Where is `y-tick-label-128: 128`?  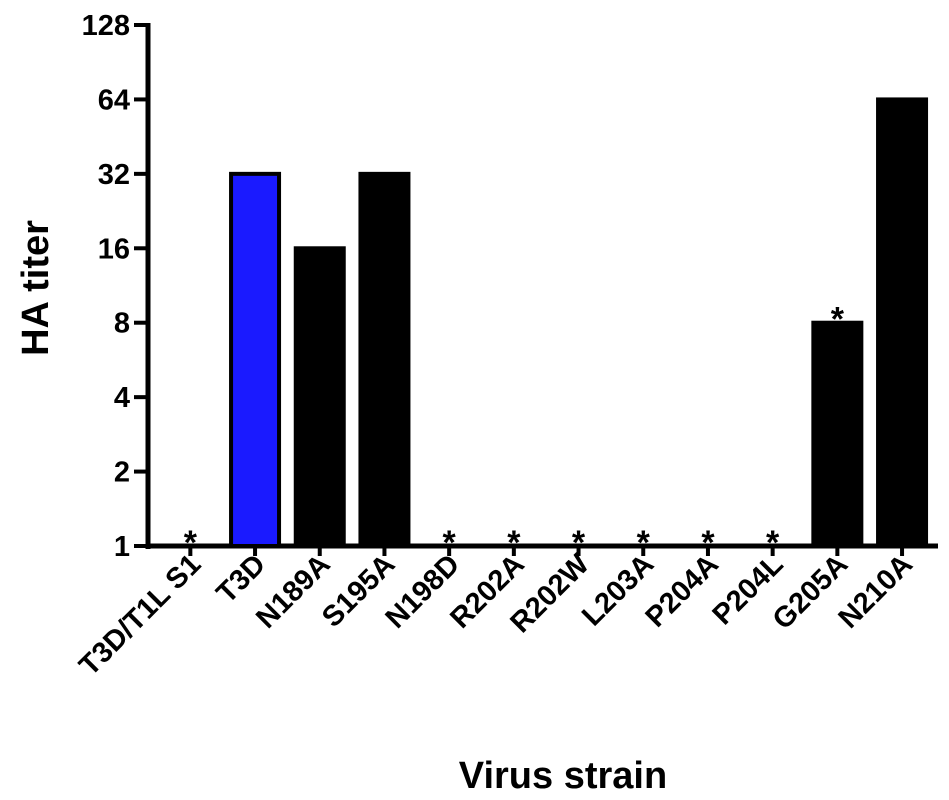 y-tick-label-128: 128 is located at coordinates (106, 26).